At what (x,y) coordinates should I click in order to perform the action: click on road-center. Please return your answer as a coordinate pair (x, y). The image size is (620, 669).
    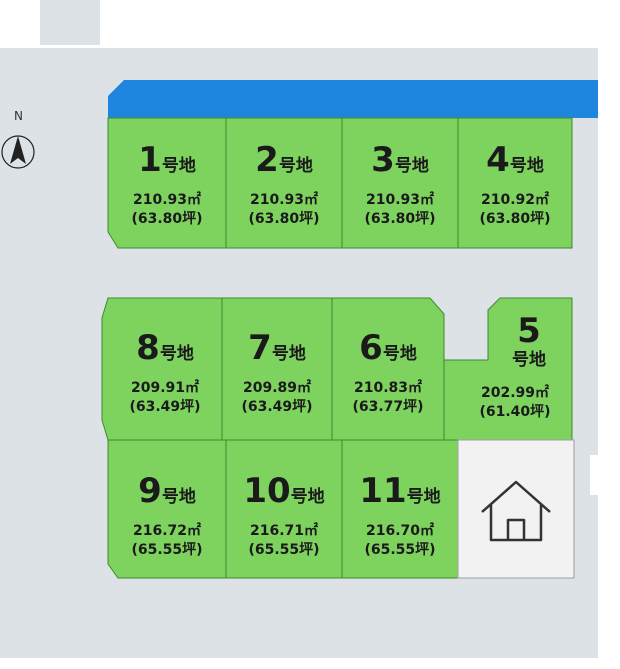
    Looking at the image, I should click on (349, 271).